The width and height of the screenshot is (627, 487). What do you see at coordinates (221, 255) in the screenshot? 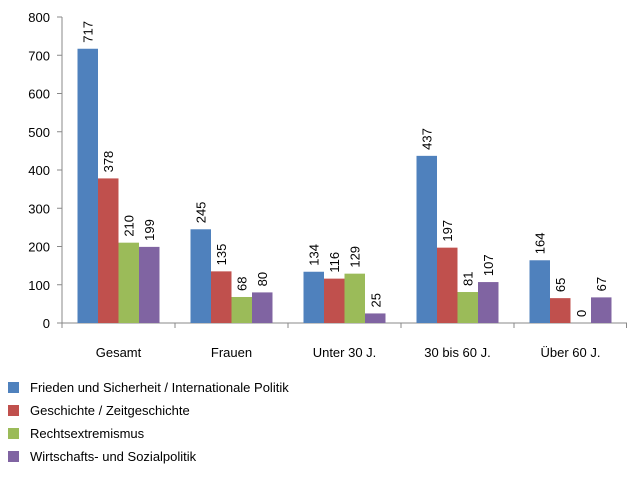
I see `data-label: 135` at bounding box center [221, 255].